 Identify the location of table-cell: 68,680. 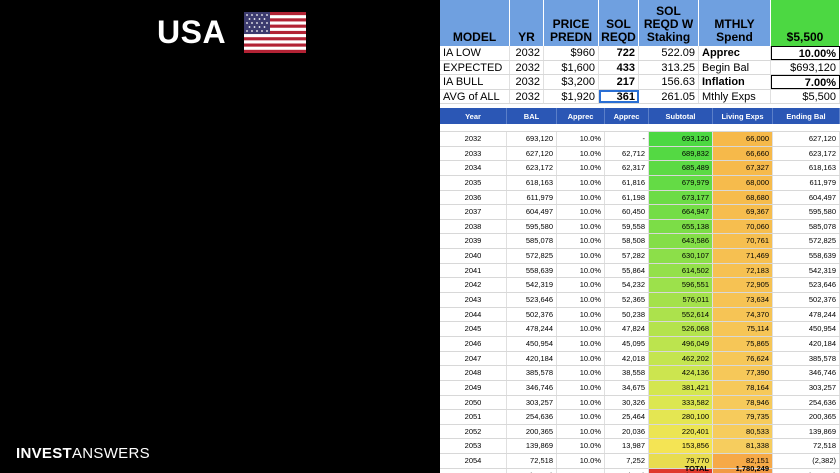
(743, 197).